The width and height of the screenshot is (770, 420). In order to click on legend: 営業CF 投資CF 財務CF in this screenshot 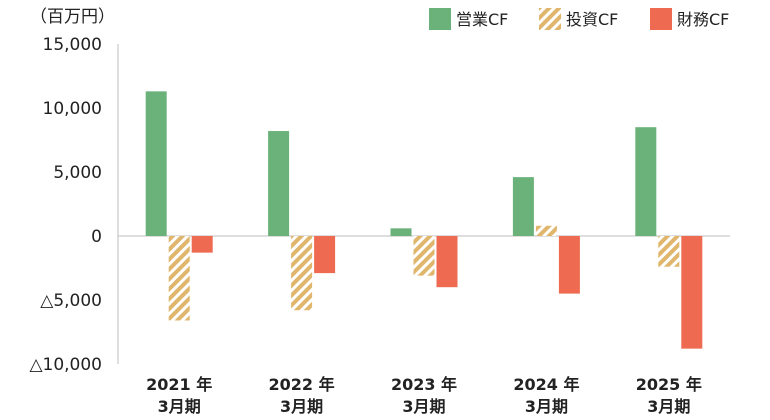, I will do `click(579, 19)`.